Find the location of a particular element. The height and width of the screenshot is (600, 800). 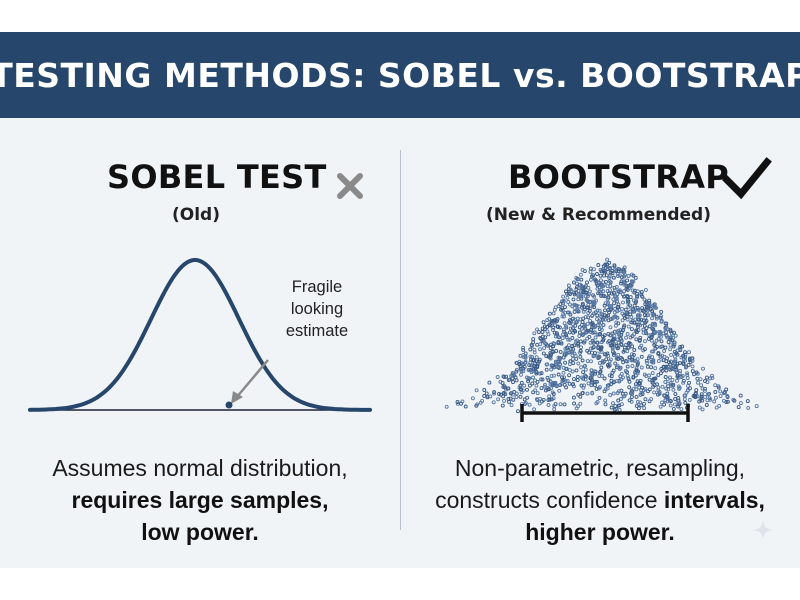

sobel-desc-line-2: requires large samples, is located at coordinates (200, 500).